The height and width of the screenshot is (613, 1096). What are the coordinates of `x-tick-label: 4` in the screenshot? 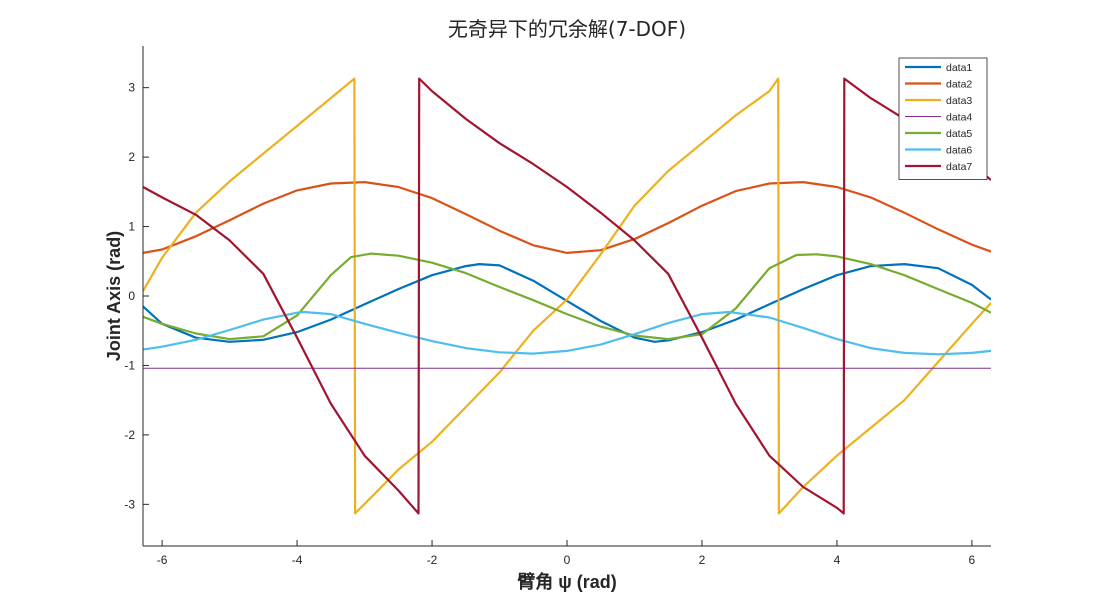 It's located at (837, 560).